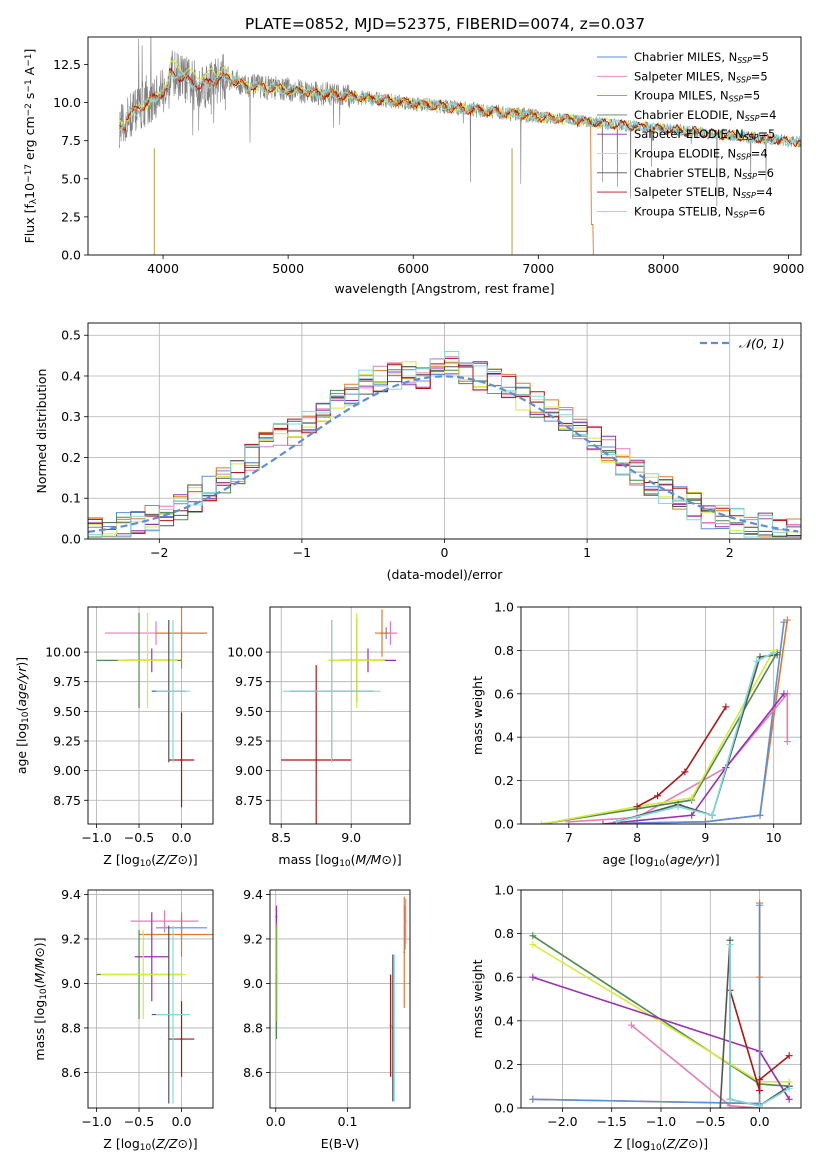  What do you see at coordinates (71, 938) in the screenshot?
I see `y-tick-label: 9.2` at bounding box center [71, 938].